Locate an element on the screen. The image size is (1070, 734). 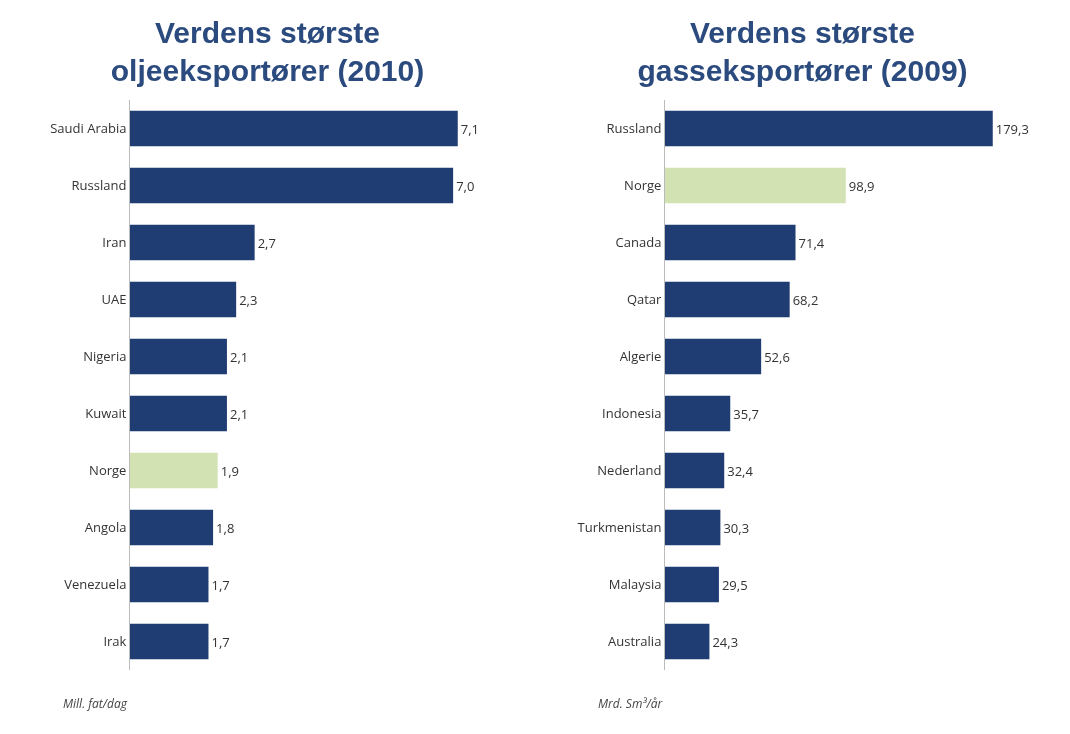
y-tick-label: Saudi Arabia is located at coordinates (88, 128).